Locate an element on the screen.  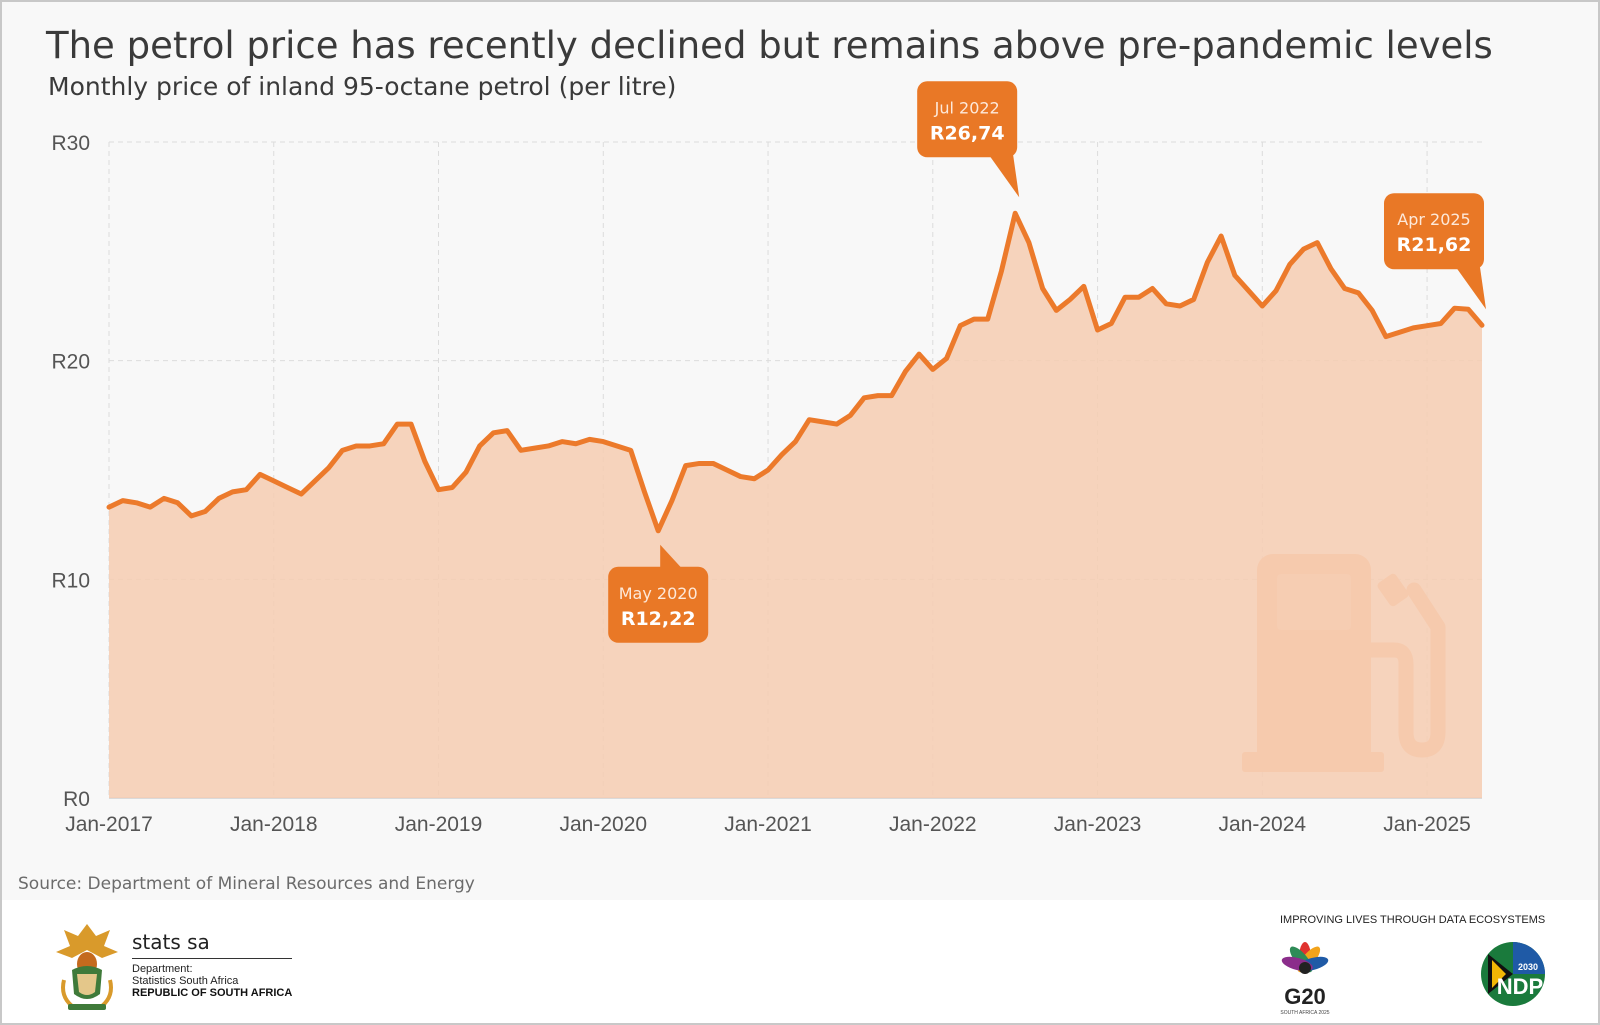
tagline: IMPROVING LIVES THROUGH DATA ECOSYSTEMS is located at coordinates (1413, 920).